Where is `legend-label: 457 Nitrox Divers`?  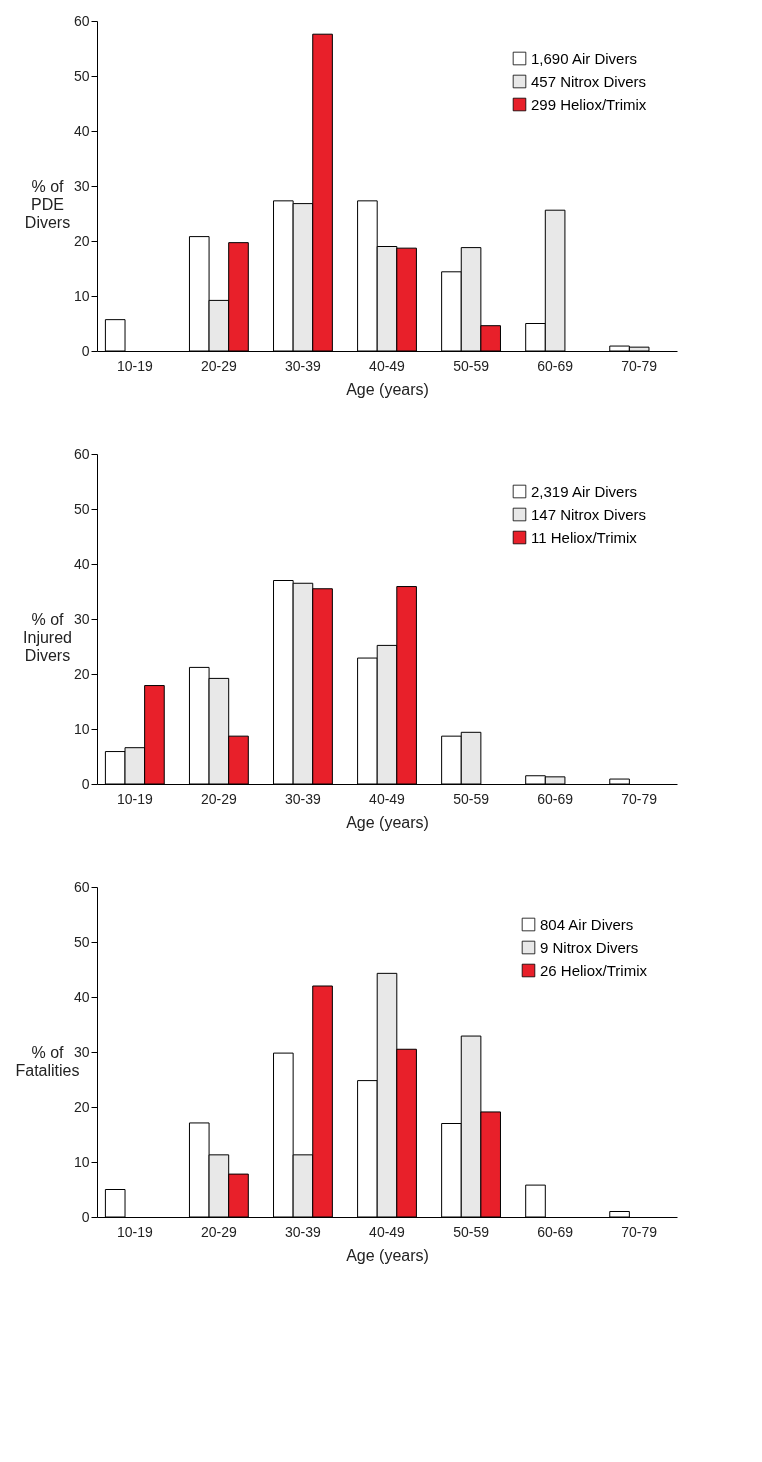 legend-label: 457 Nitrox Divers is located at coordinates (589, 81).